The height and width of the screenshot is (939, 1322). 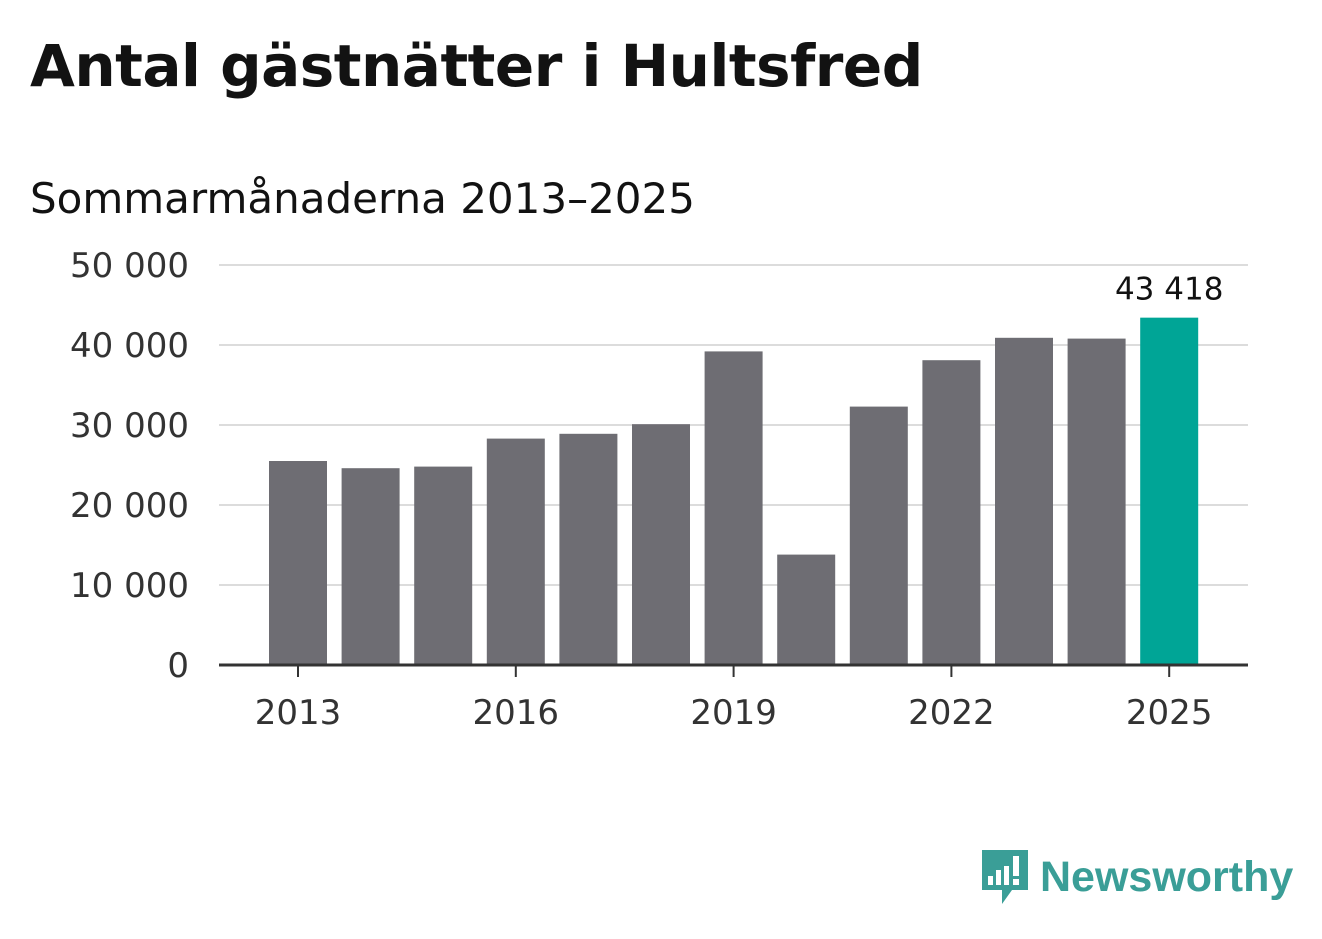 What do you see at coordinates (878, 535) in the screenshot?
I see `bar-2021` at bounding box center [878, 535].